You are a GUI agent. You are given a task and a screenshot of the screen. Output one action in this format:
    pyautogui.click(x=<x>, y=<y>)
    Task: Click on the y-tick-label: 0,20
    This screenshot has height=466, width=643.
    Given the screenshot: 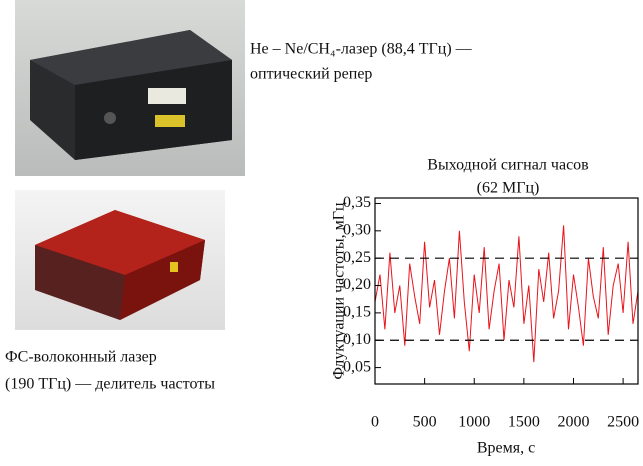 What is the action you would take?
    pyautogui.click(x=357, y=284)
    